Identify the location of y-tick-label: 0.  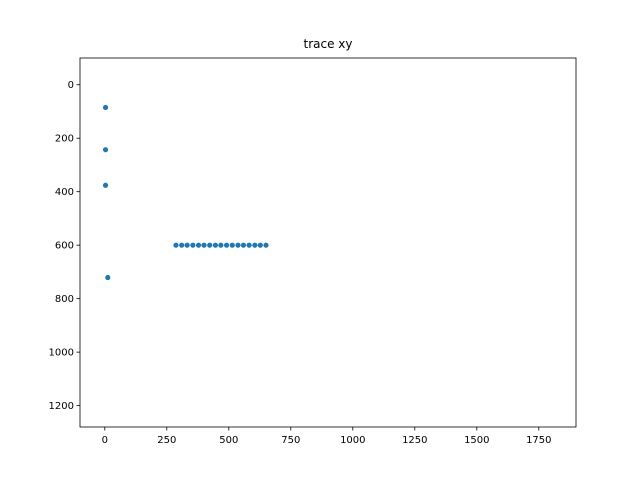
(71, 85).